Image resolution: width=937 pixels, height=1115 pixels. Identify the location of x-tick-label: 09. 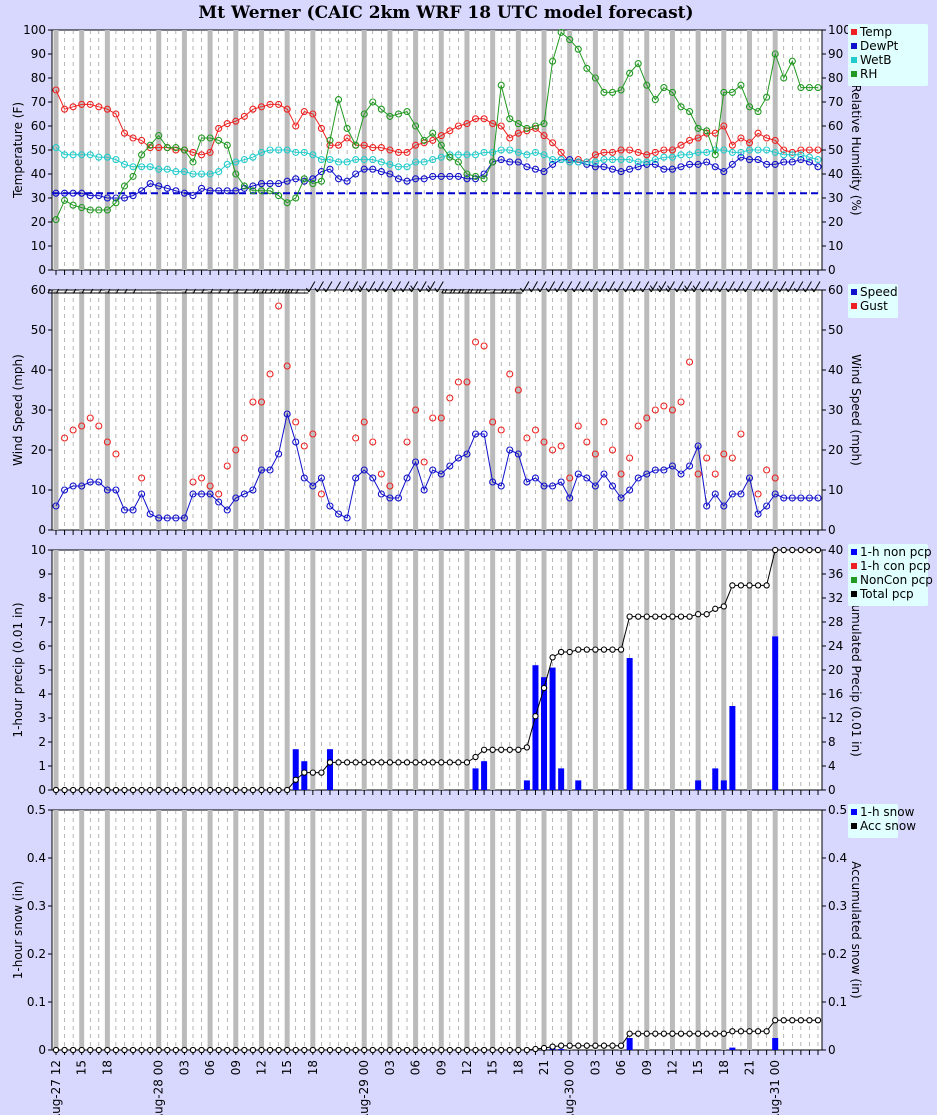
(441, 1067).